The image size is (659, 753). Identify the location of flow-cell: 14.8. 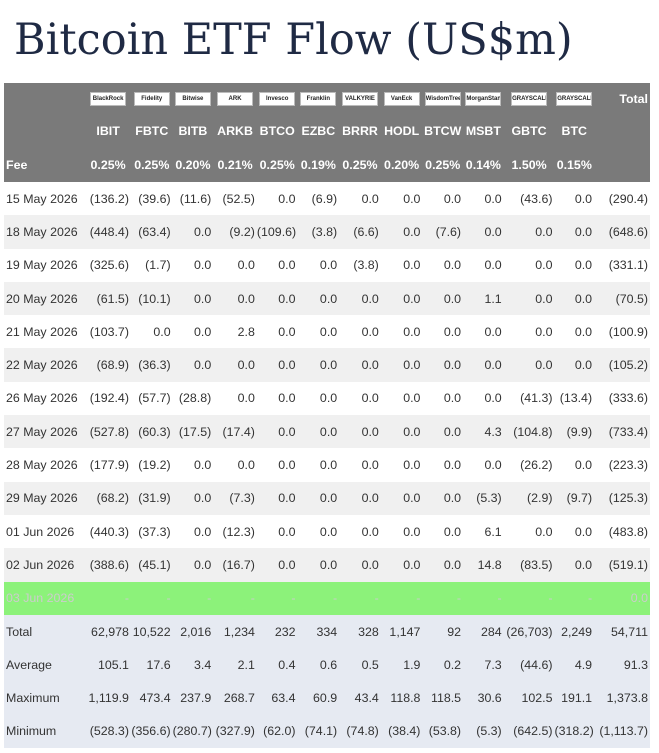
(483, 565).